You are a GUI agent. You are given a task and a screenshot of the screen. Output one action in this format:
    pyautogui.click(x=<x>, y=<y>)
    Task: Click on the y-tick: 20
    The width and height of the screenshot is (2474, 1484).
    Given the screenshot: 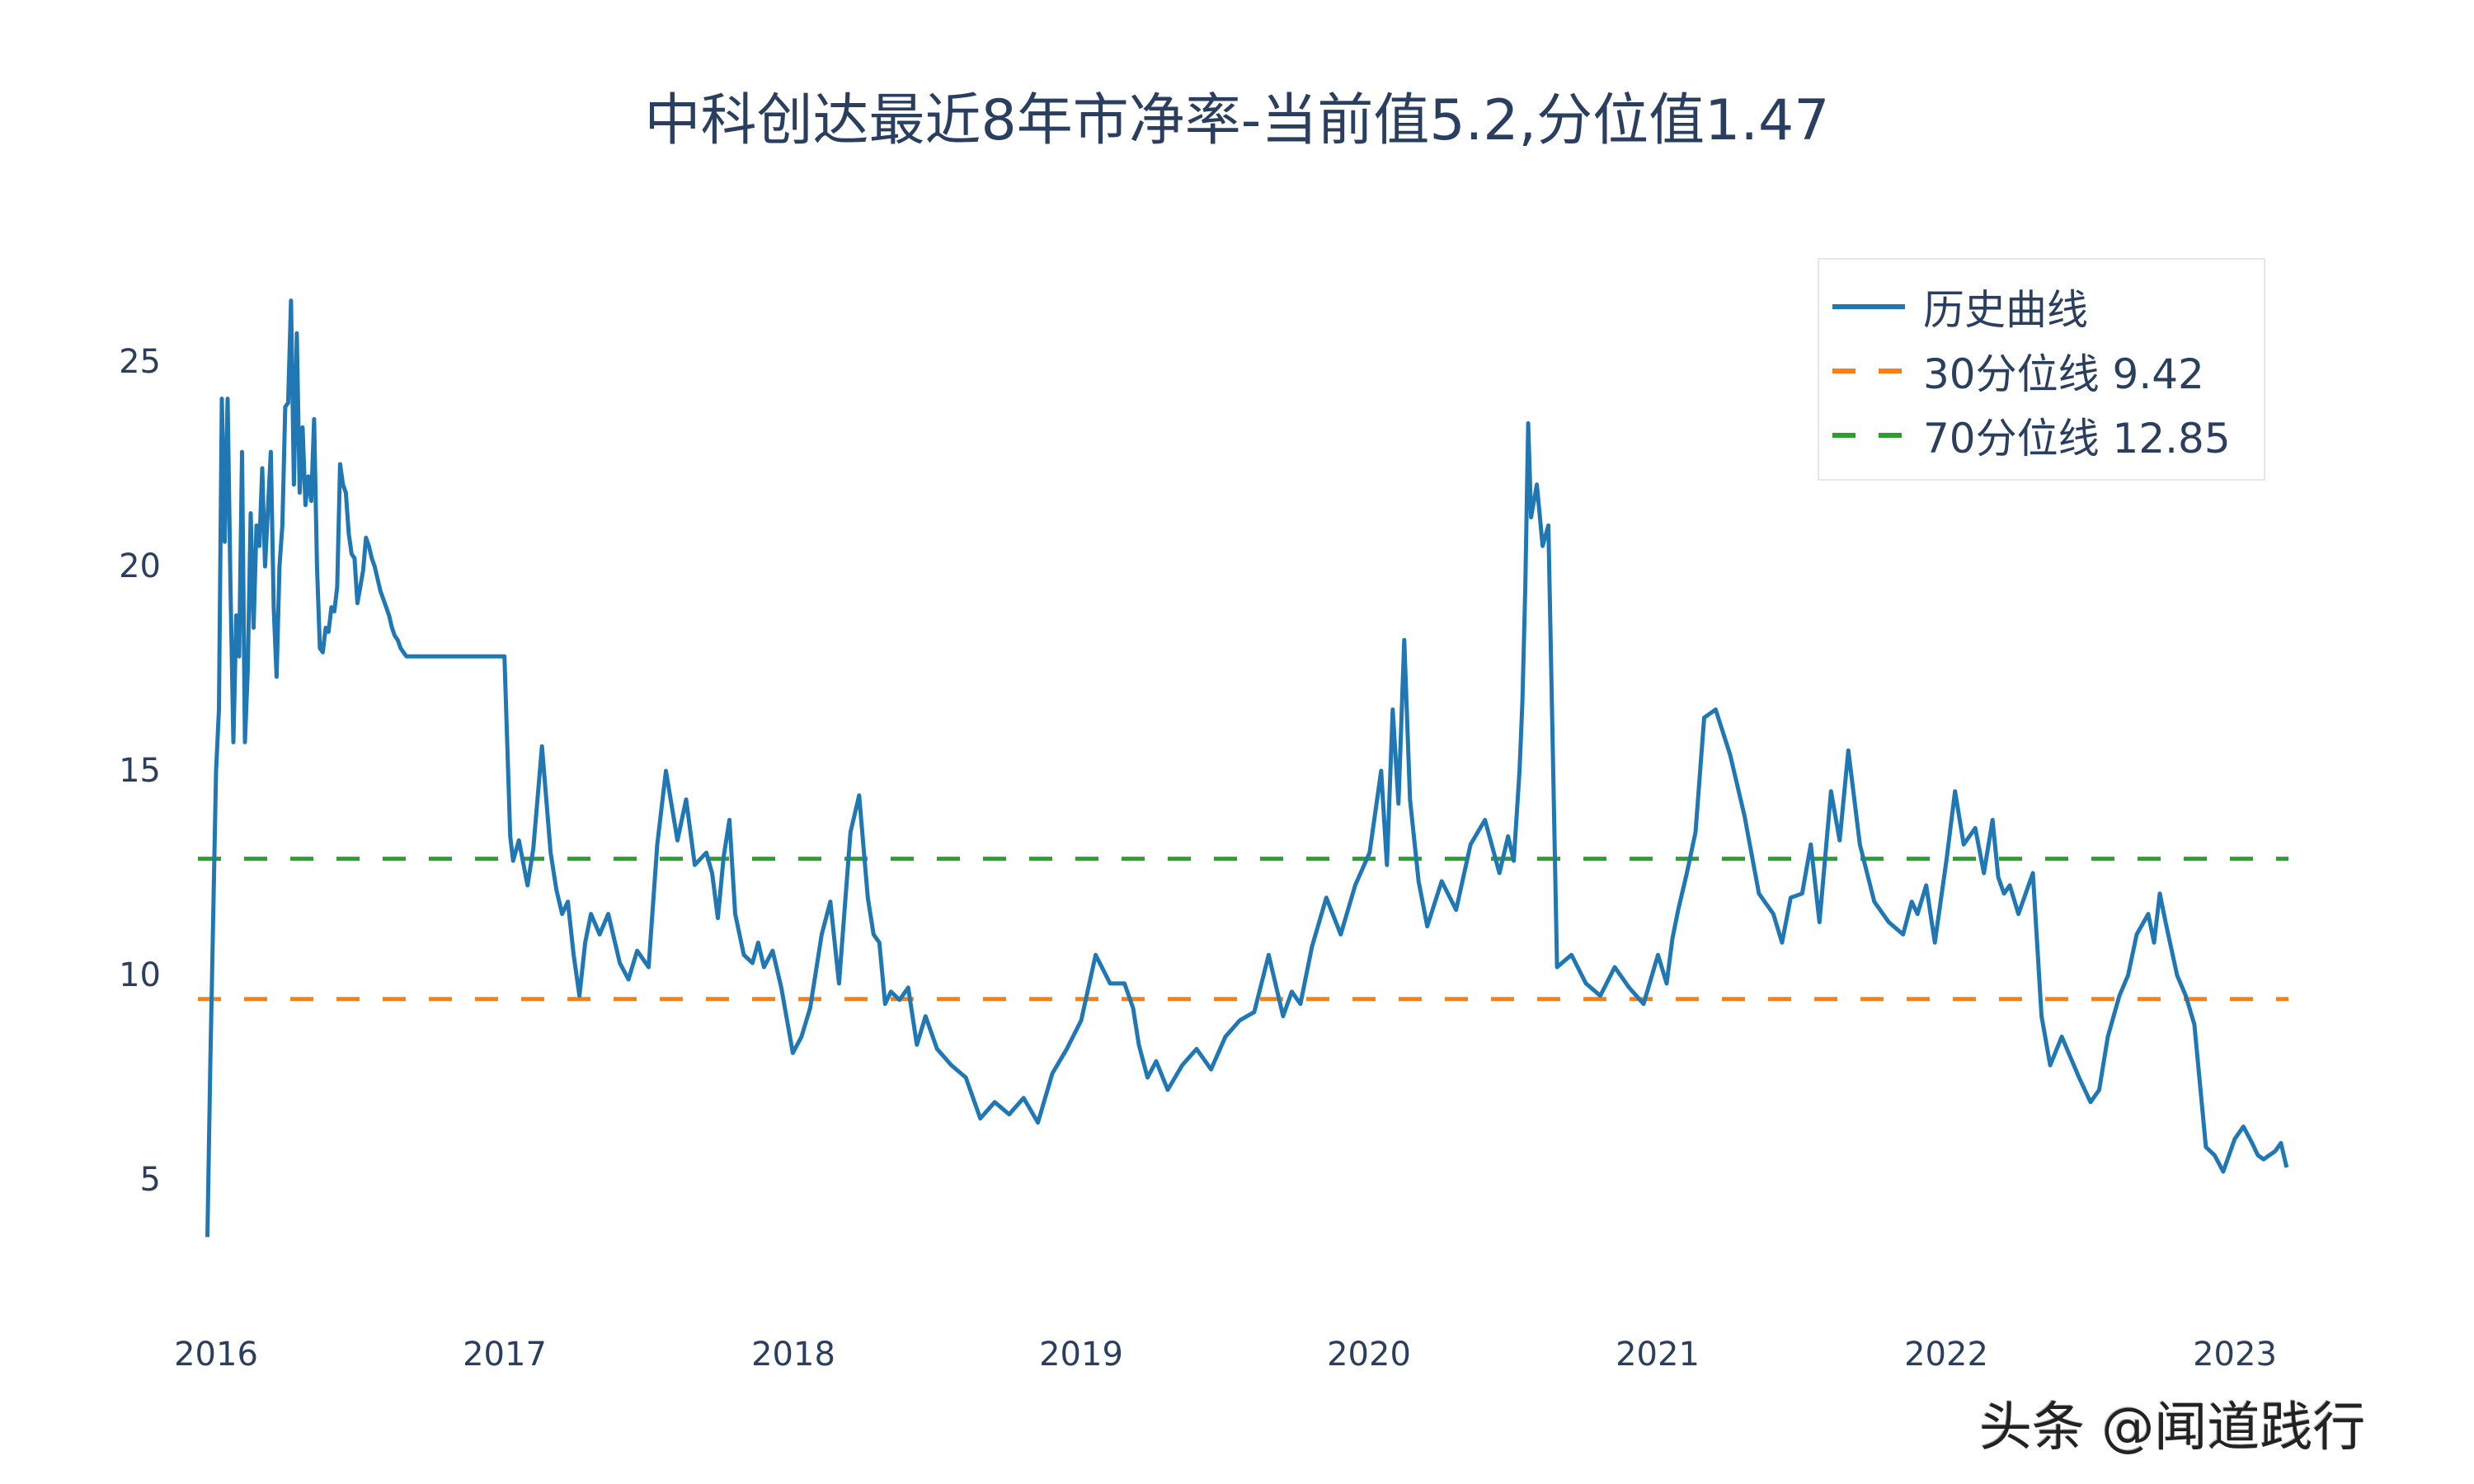 What is the action you would take?
    pyautogui.click(x=140, y=566)
    